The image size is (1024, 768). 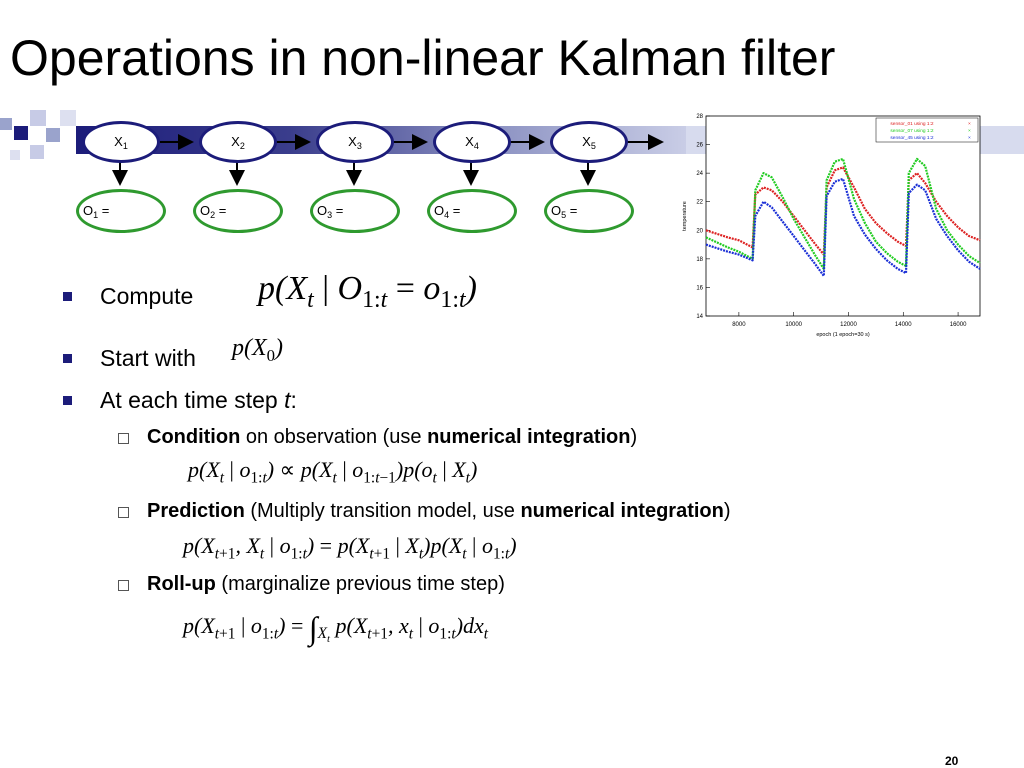 What do you see at coordinates (326, 584) in the screenshot?
I see `subbullet-rollup: Roll-up (marginalize previous time step)` at bounding box center [326, 584].